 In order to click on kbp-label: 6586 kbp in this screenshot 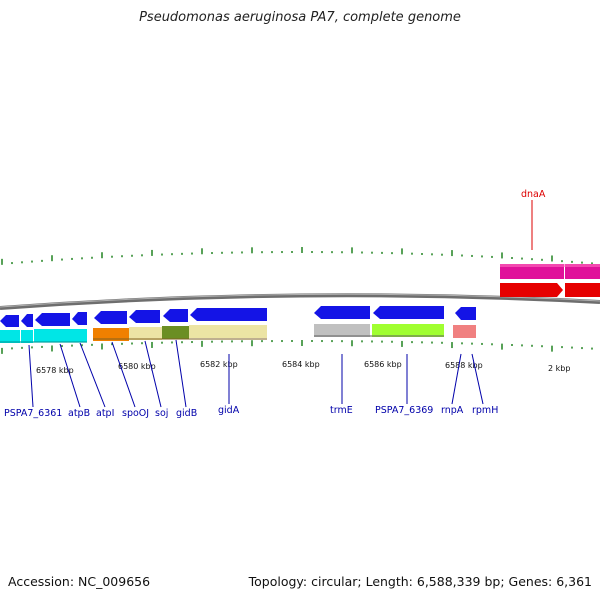, I will do `click(383, 364)`.